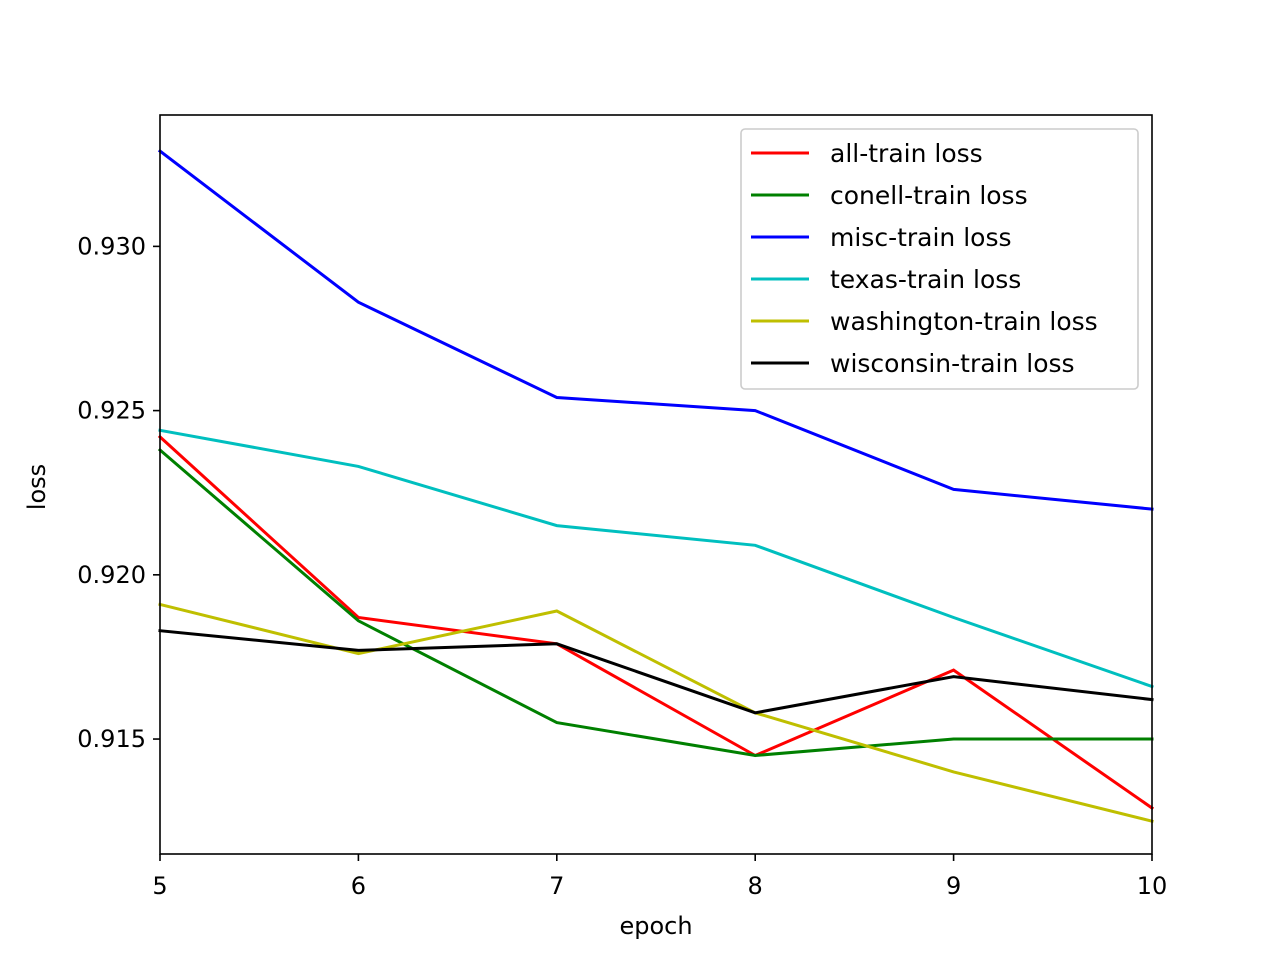 The image size is (1280, 960). What do you see at coordinates (111, 739) in the screenshot?
I see `y-tick-label: 0.915` at bounding box center [111, 739].